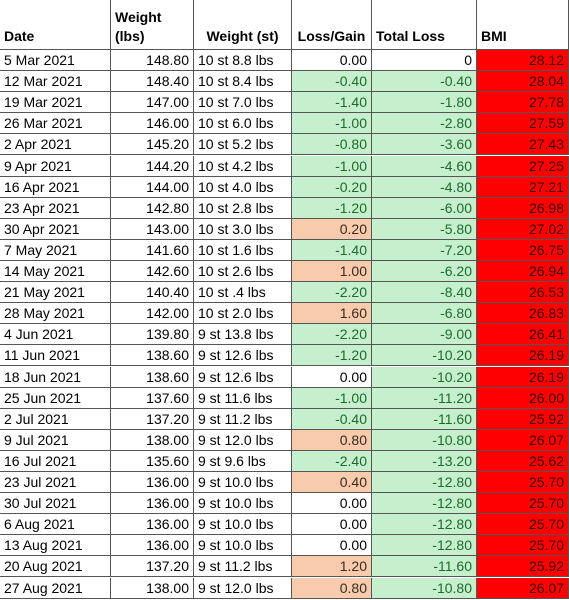 The height and width of the screenshot is (600, 569). I want to click on bmi-cell: 27.21, so click(523, 187).